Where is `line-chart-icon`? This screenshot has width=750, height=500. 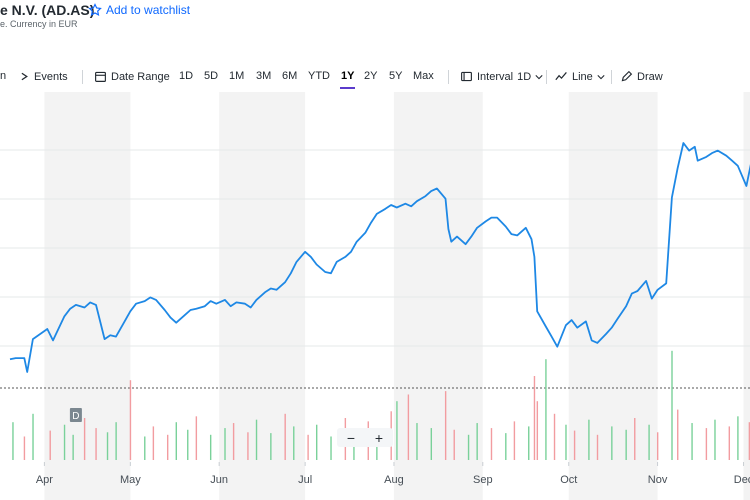 line-chart-icon is located at coordinates (561, 76).